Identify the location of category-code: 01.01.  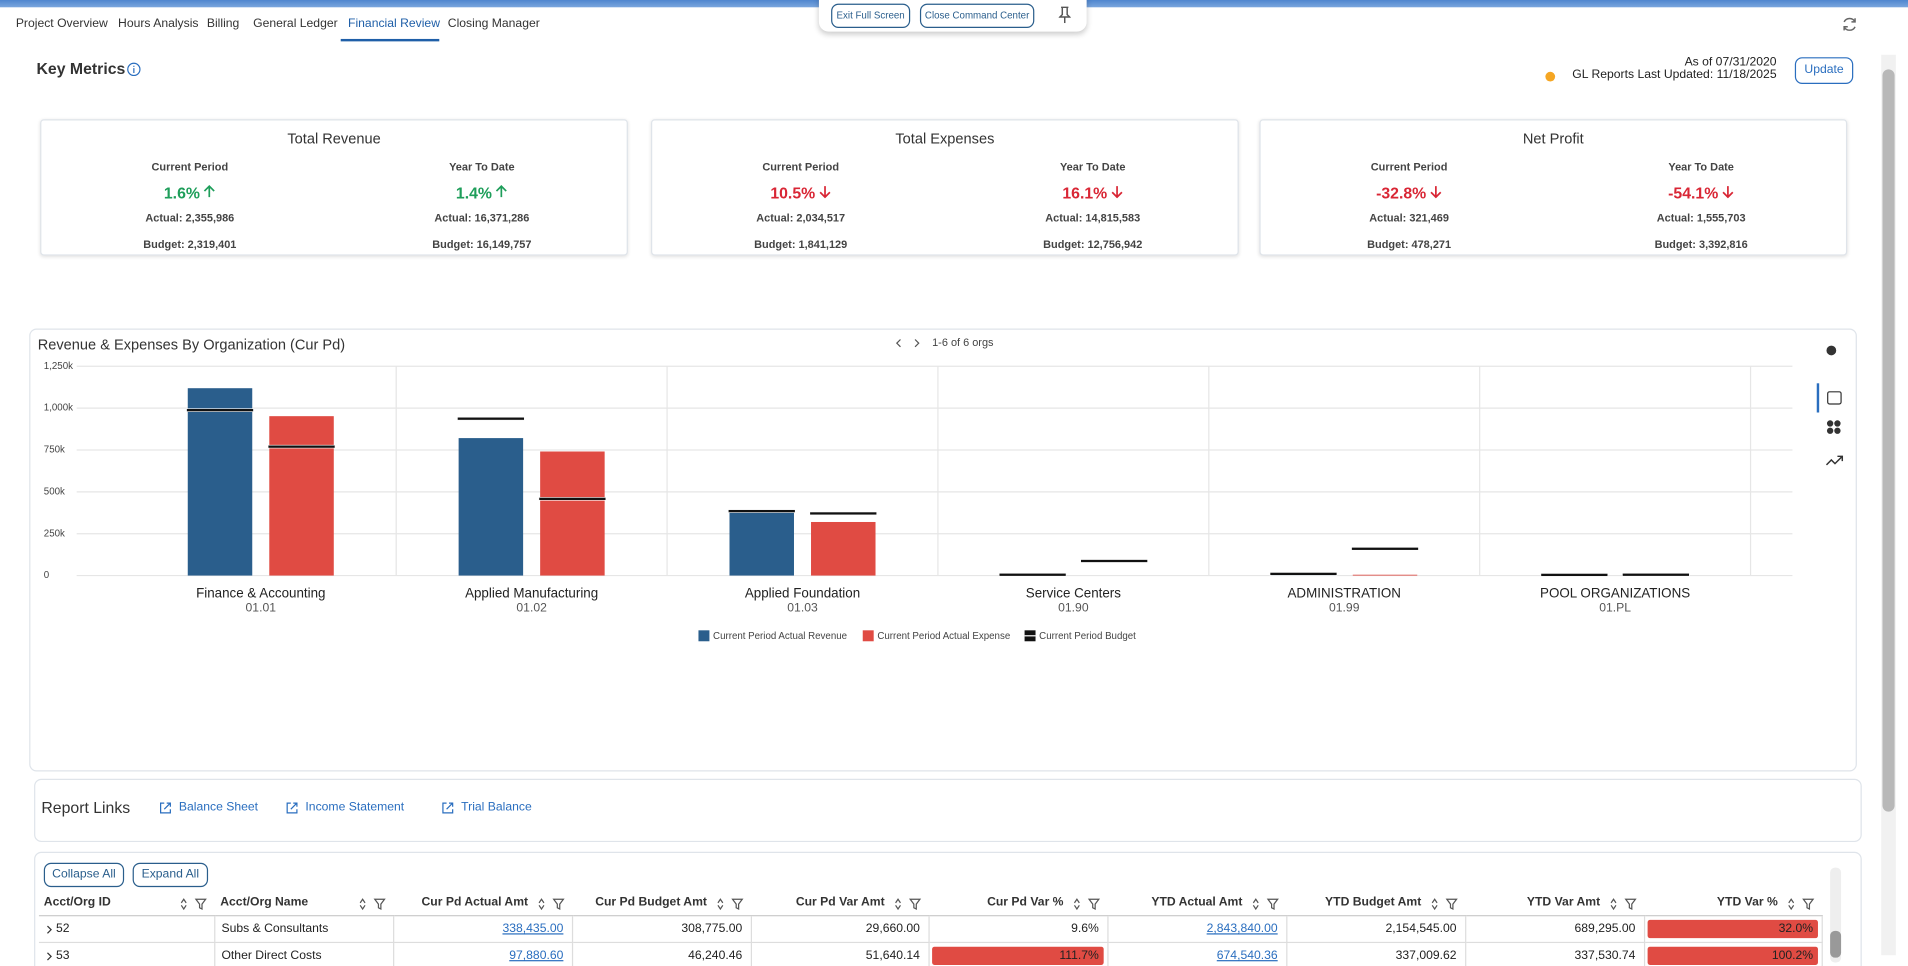
(261, 608).